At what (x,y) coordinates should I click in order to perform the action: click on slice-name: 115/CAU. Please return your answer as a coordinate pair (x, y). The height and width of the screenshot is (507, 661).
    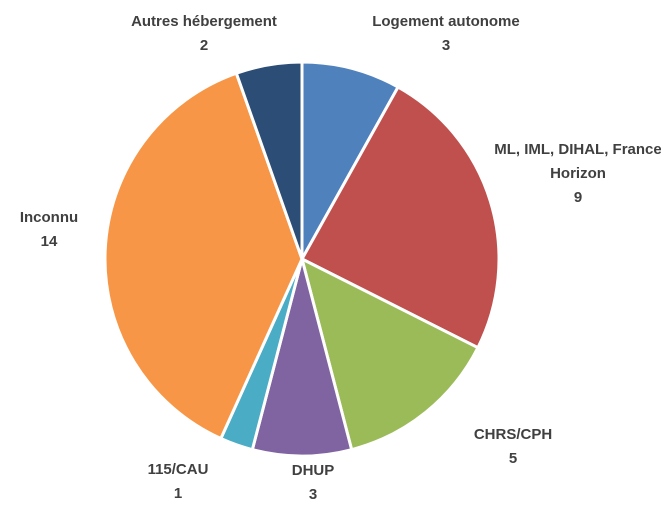
    Looking at the image, I should click on (178, 469).